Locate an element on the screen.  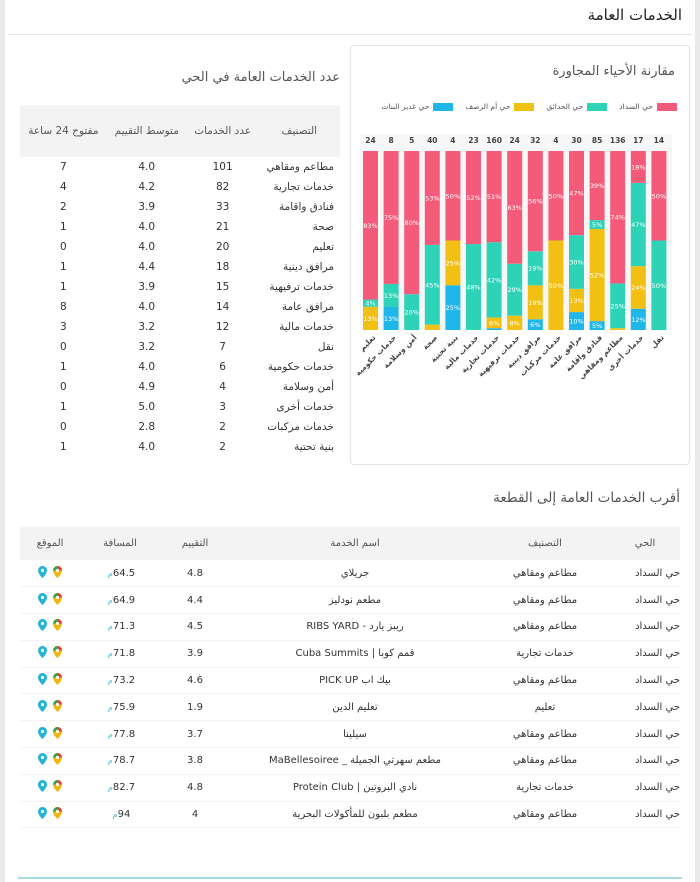
distance-cell: 73.2م is located at coordinates (120, 681).